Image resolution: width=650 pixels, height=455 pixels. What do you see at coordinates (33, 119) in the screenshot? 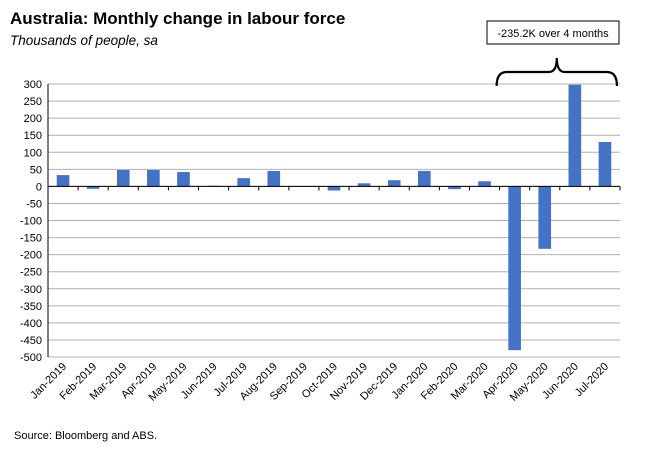
I see `y-tick-label: 200` at bounding box center [33, 119].